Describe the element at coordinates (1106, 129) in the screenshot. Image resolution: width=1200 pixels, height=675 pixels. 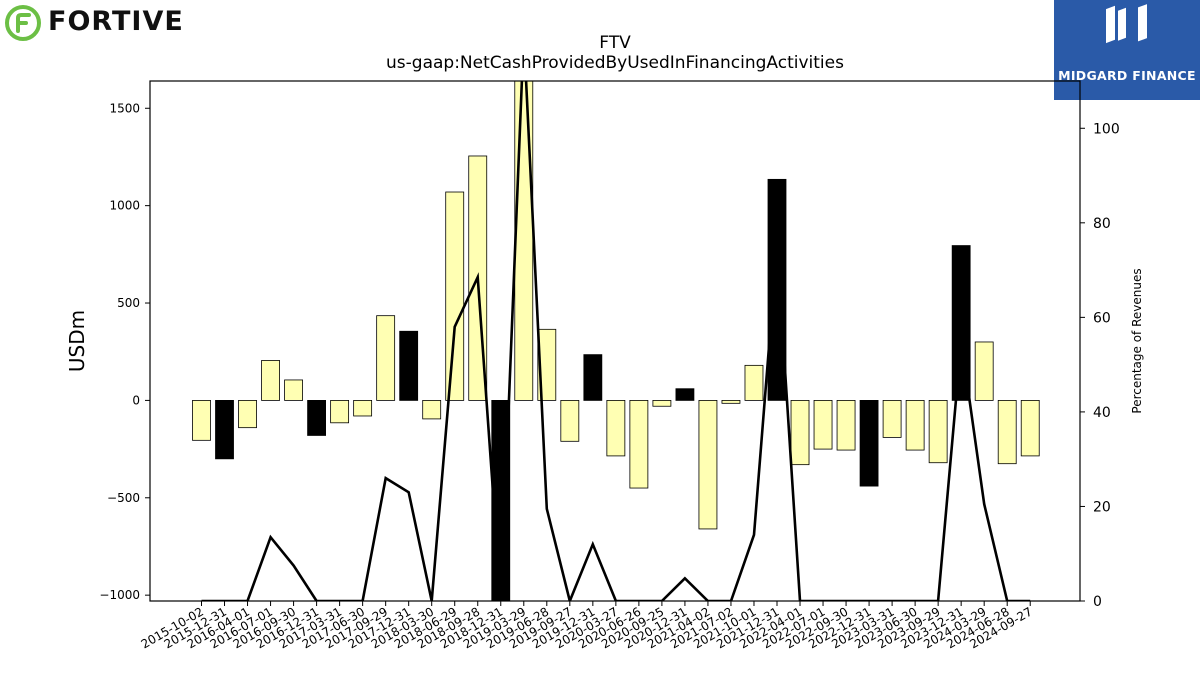
I see `y2-tick-label: 100` at that location.